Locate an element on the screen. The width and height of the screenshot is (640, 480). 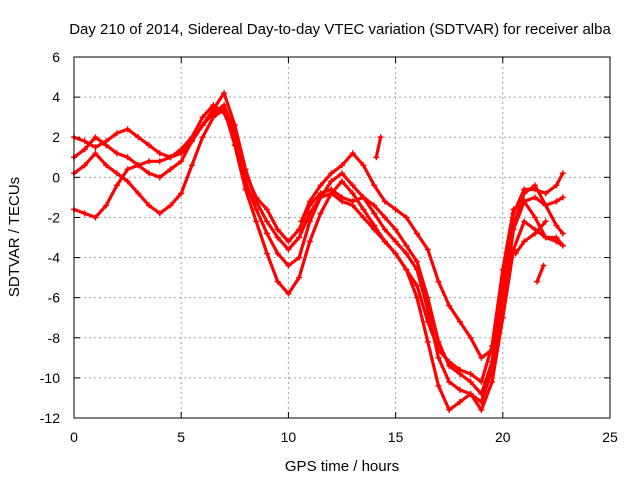
y-tick-label: -2 is located at coordinates (54, 217).